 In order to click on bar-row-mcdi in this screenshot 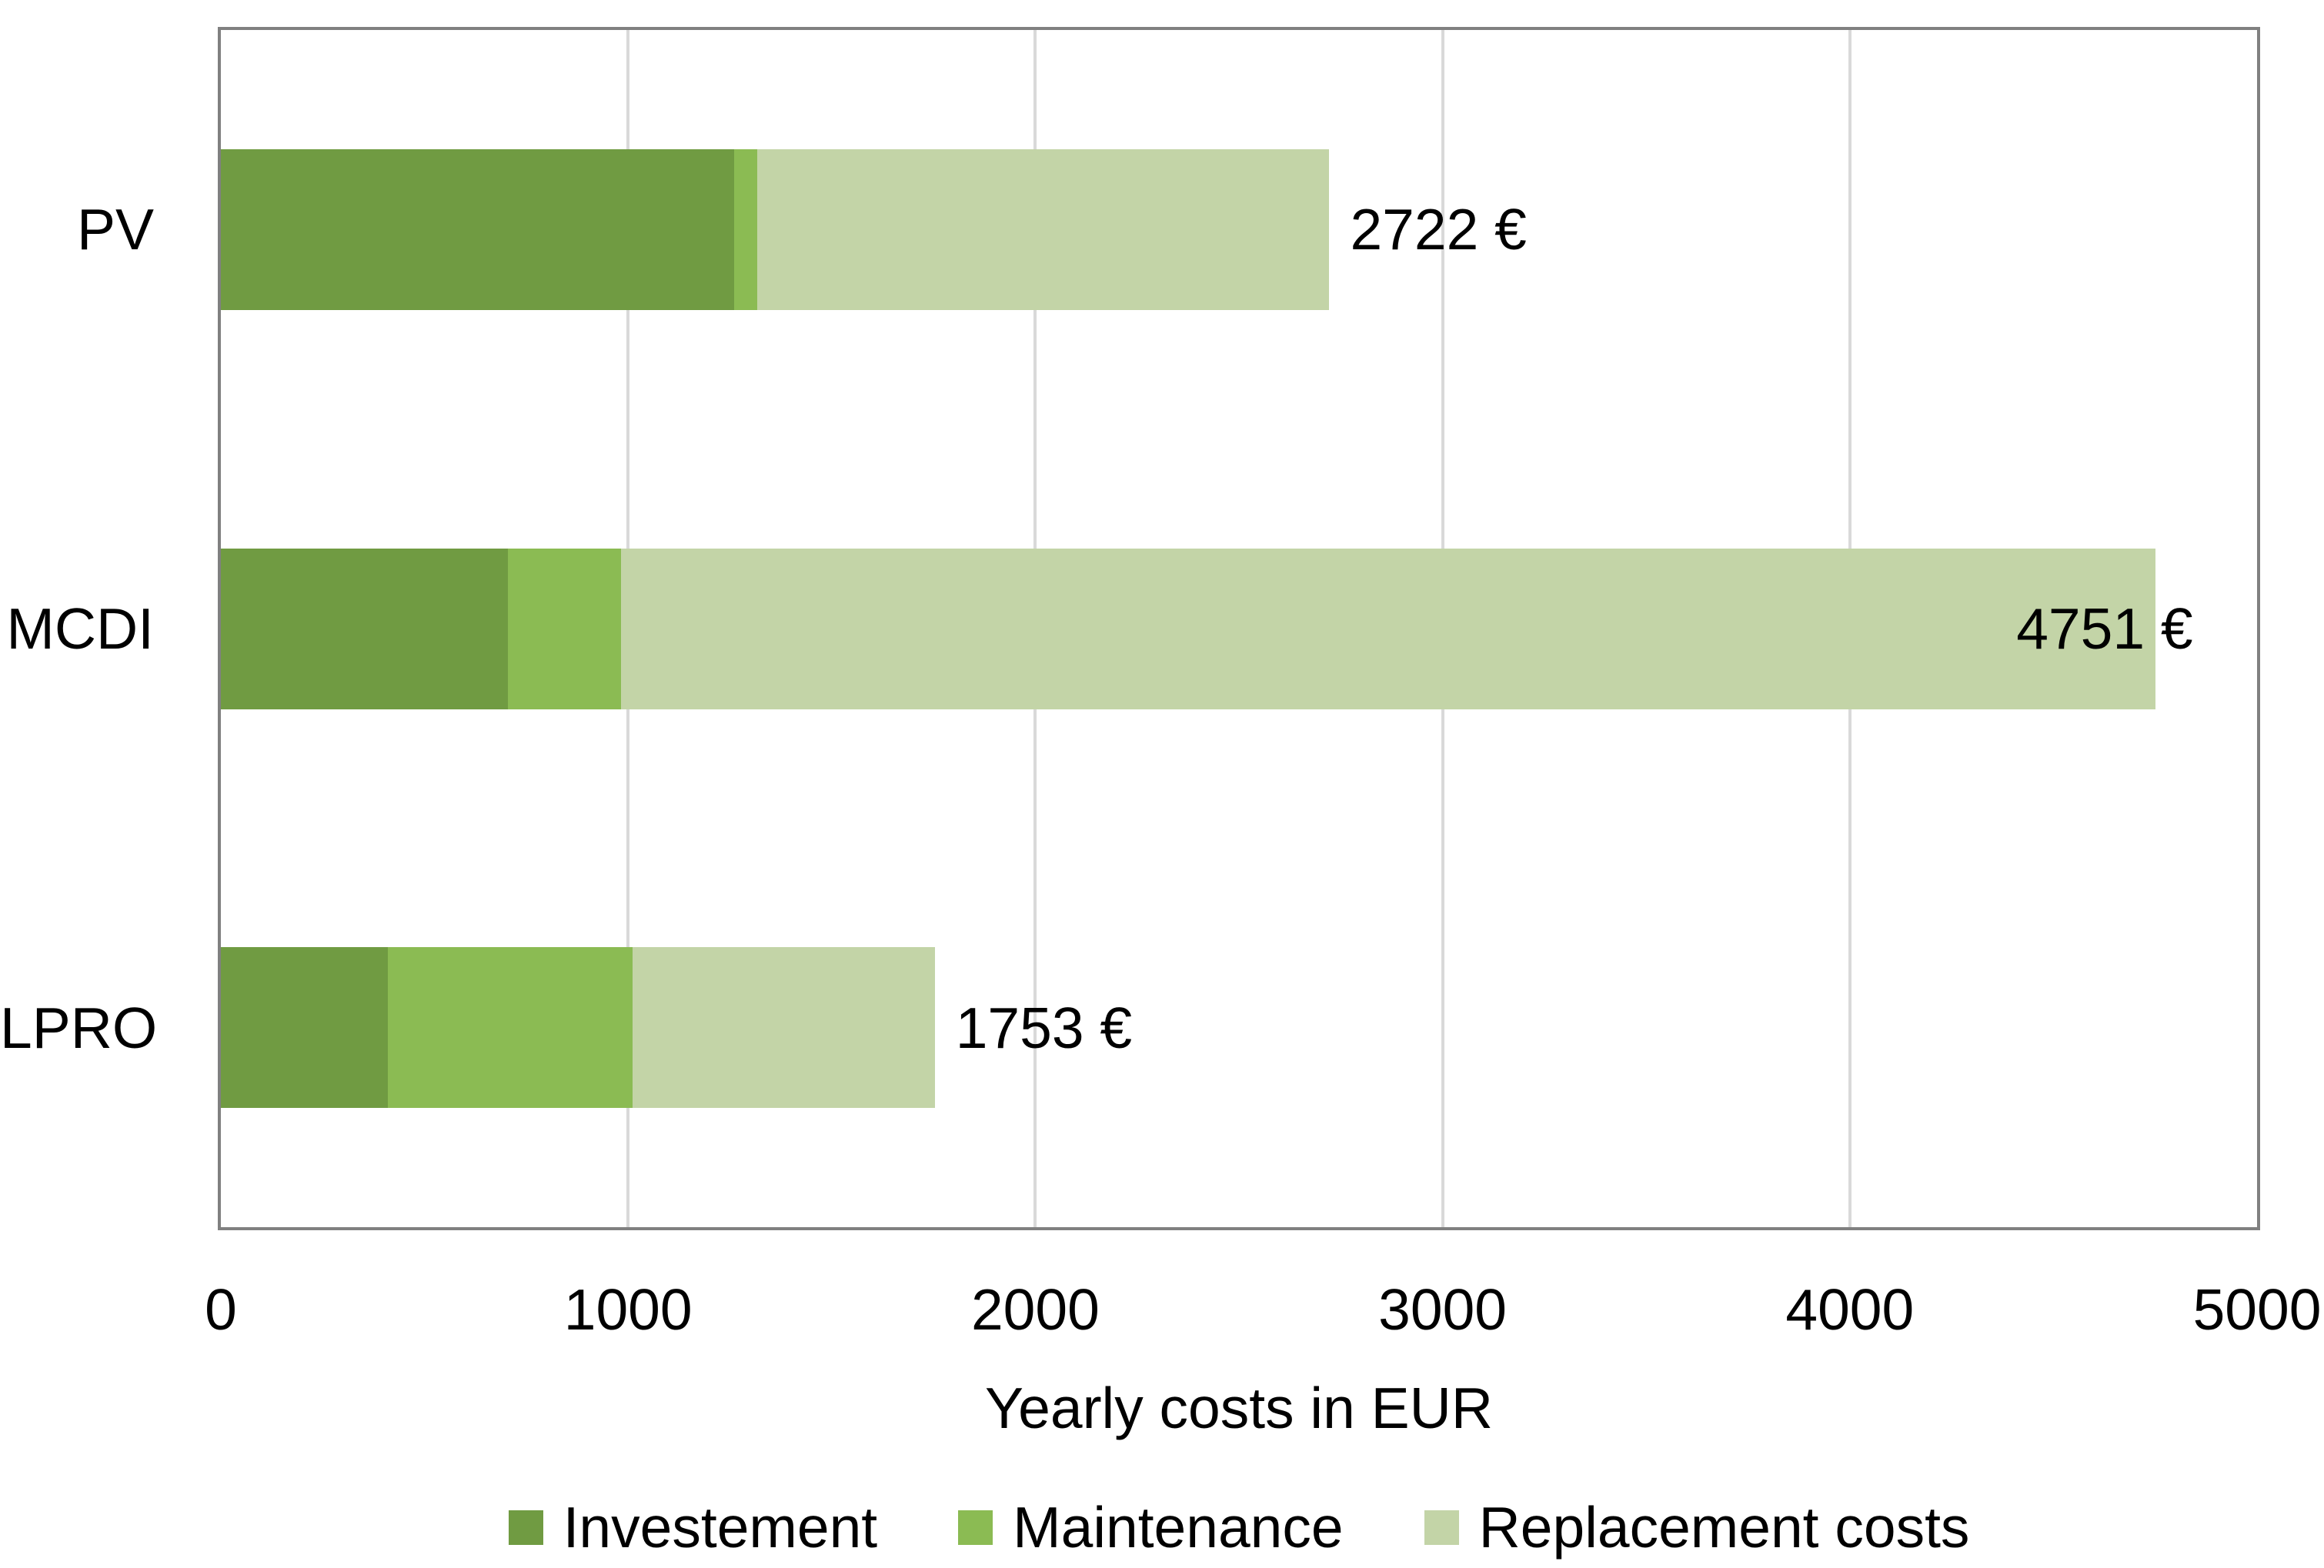, I will do `click(1239, 629)`.